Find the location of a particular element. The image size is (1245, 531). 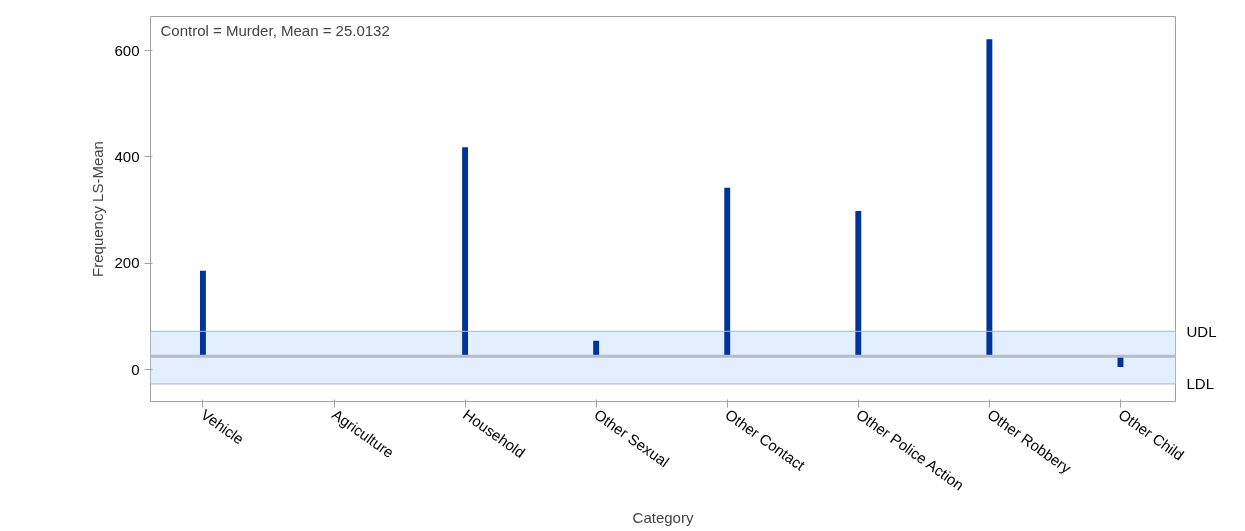

y-tick-label: 0 is located at coordinates (135, 369).